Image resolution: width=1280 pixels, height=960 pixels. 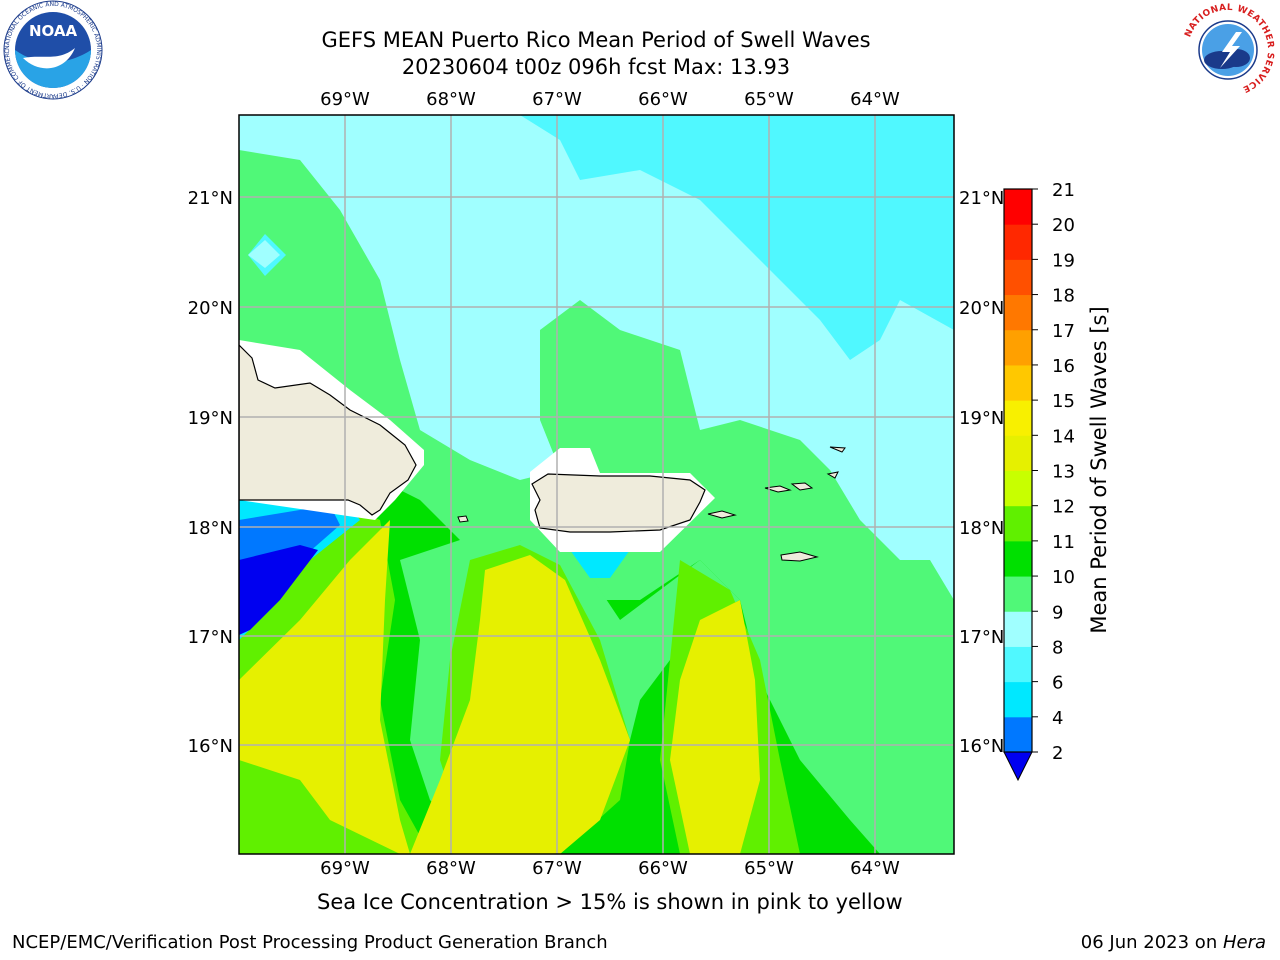 What do you see at coordinates (722, 514) in the screenshot?
I see `vieques-island` at bounding box center [722, 514].